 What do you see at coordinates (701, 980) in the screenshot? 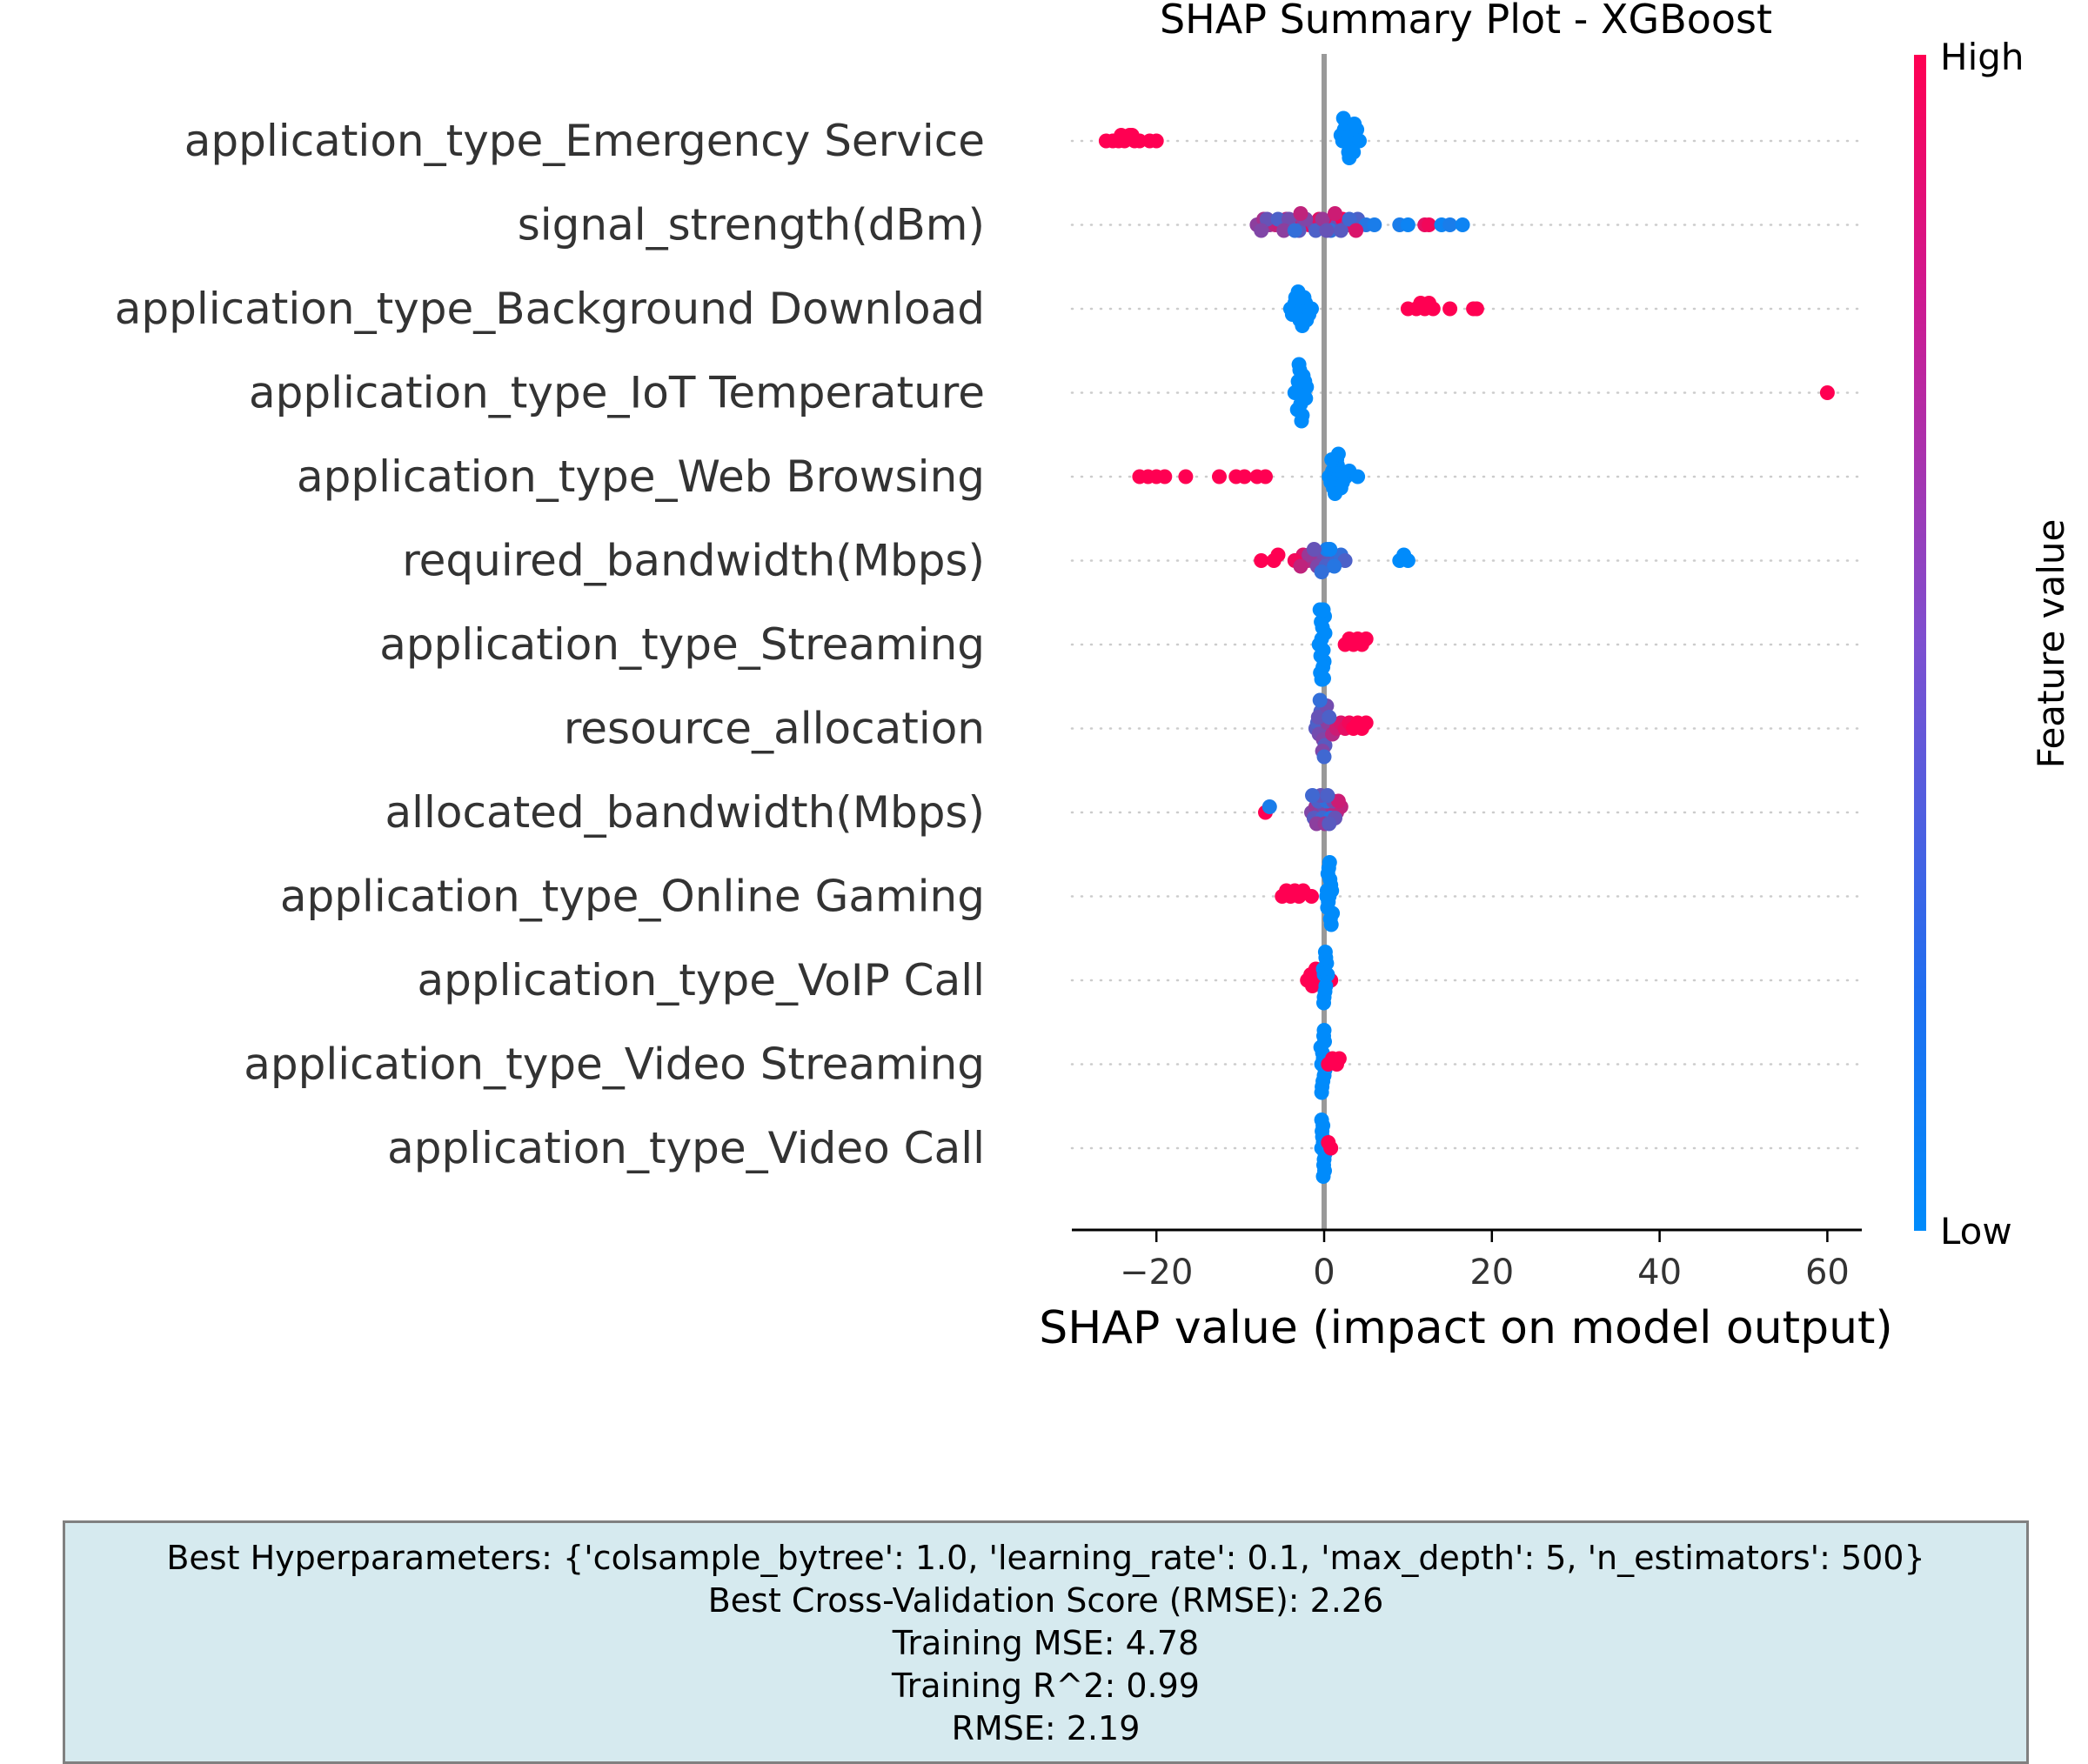
I see `feature-label: application_type_VoIP Call` at bounding box center [701, 980].